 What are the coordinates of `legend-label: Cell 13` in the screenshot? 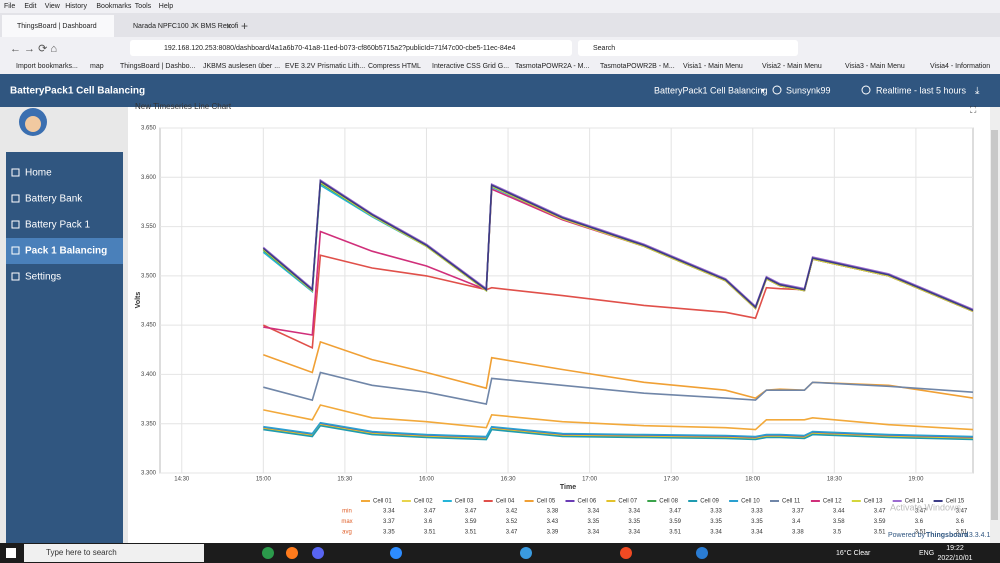 It's located at (873, 502).